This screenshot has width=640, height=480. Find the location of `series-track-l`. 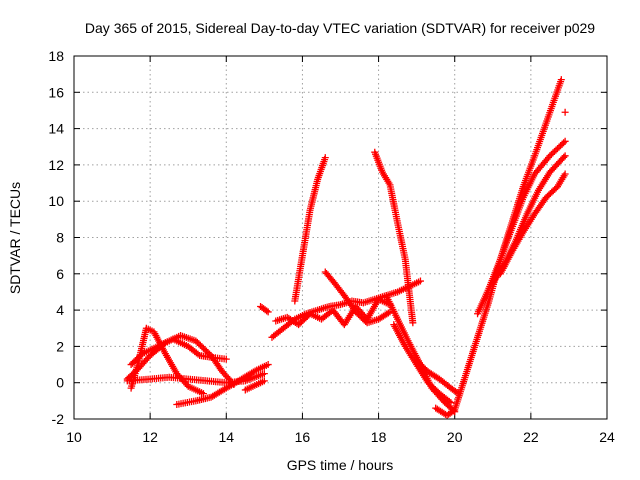

series-track-l is located at coordinates (394, 237).